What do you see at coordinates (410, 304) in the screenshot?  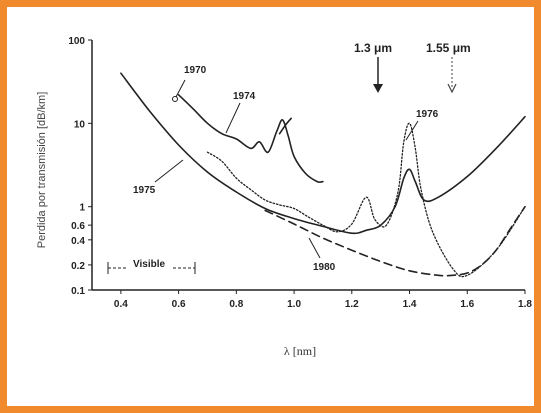 I see `x-tick-label: 1.4` at bounding box center [410, 304].